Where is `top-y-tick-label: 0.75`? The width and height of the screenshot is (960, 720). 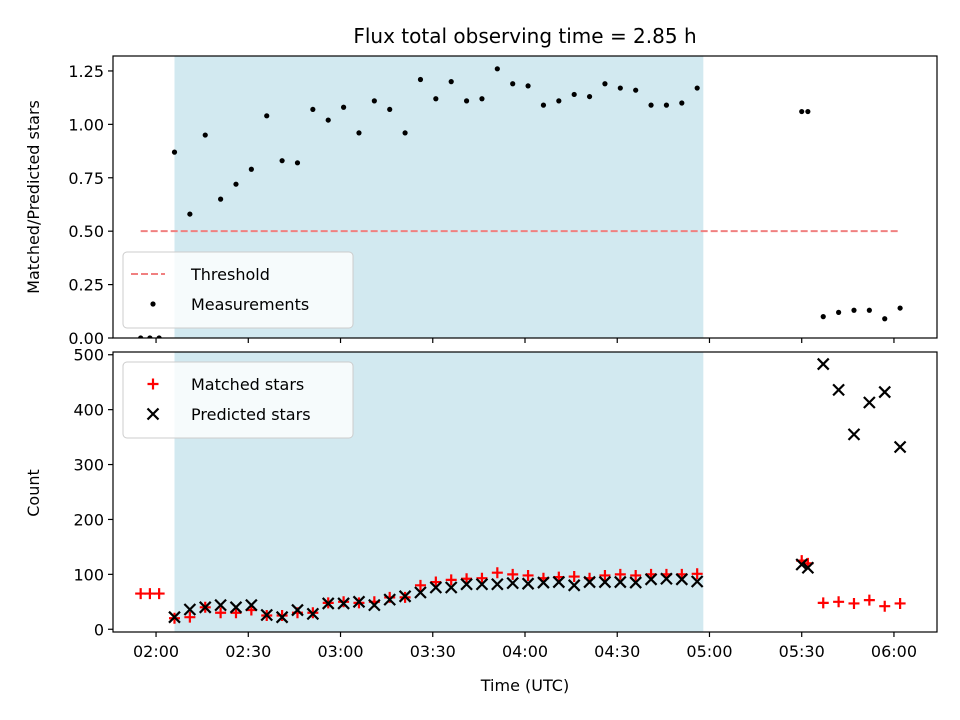 top-y-tick-label: 0.75 is located at coordinates (86, 178).